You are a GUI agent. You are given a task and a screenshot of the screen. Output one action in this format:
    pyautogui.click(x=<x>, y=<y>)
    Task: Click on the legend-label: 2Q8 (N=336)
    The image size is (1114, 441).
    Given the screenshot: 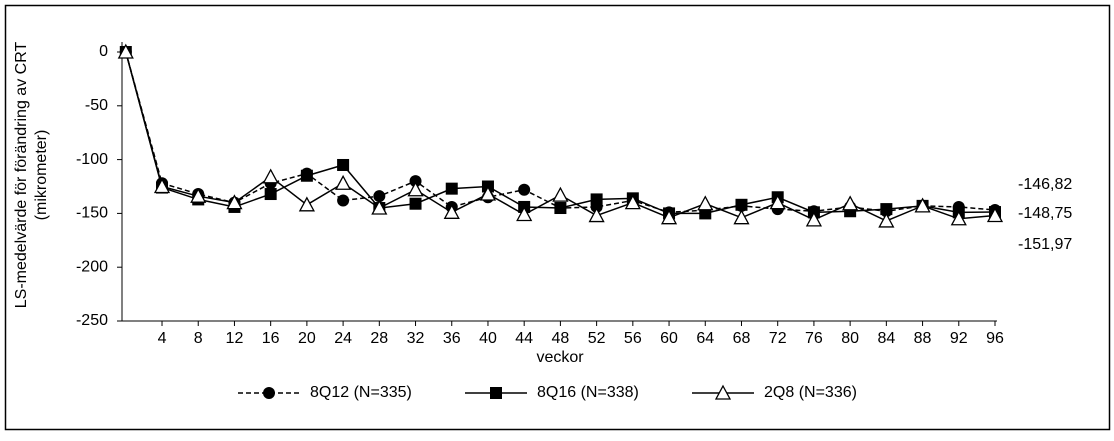 What is the action you would take?
    pyautogui.click(x=810, y=392)
    